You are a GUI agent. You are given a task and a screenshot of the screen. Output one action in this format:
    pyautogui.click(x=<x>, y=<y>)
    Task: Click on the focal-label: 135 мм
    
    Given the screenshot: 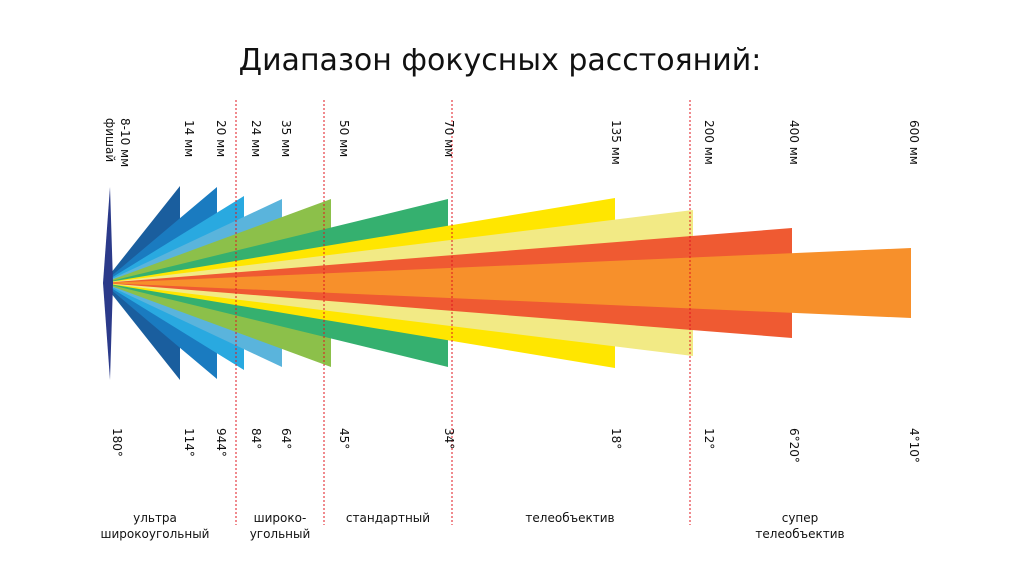 What is the action you would take?
    pyautogui.click(x=616, y=142)
    